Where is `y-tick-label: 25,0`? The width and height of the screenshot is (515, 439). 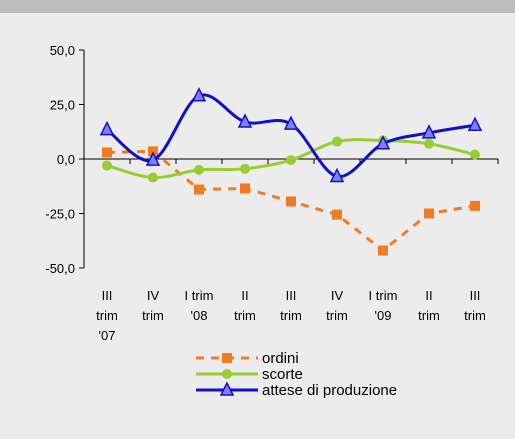 y-tick-label: 25,0 is located at coordinates (62, 105).